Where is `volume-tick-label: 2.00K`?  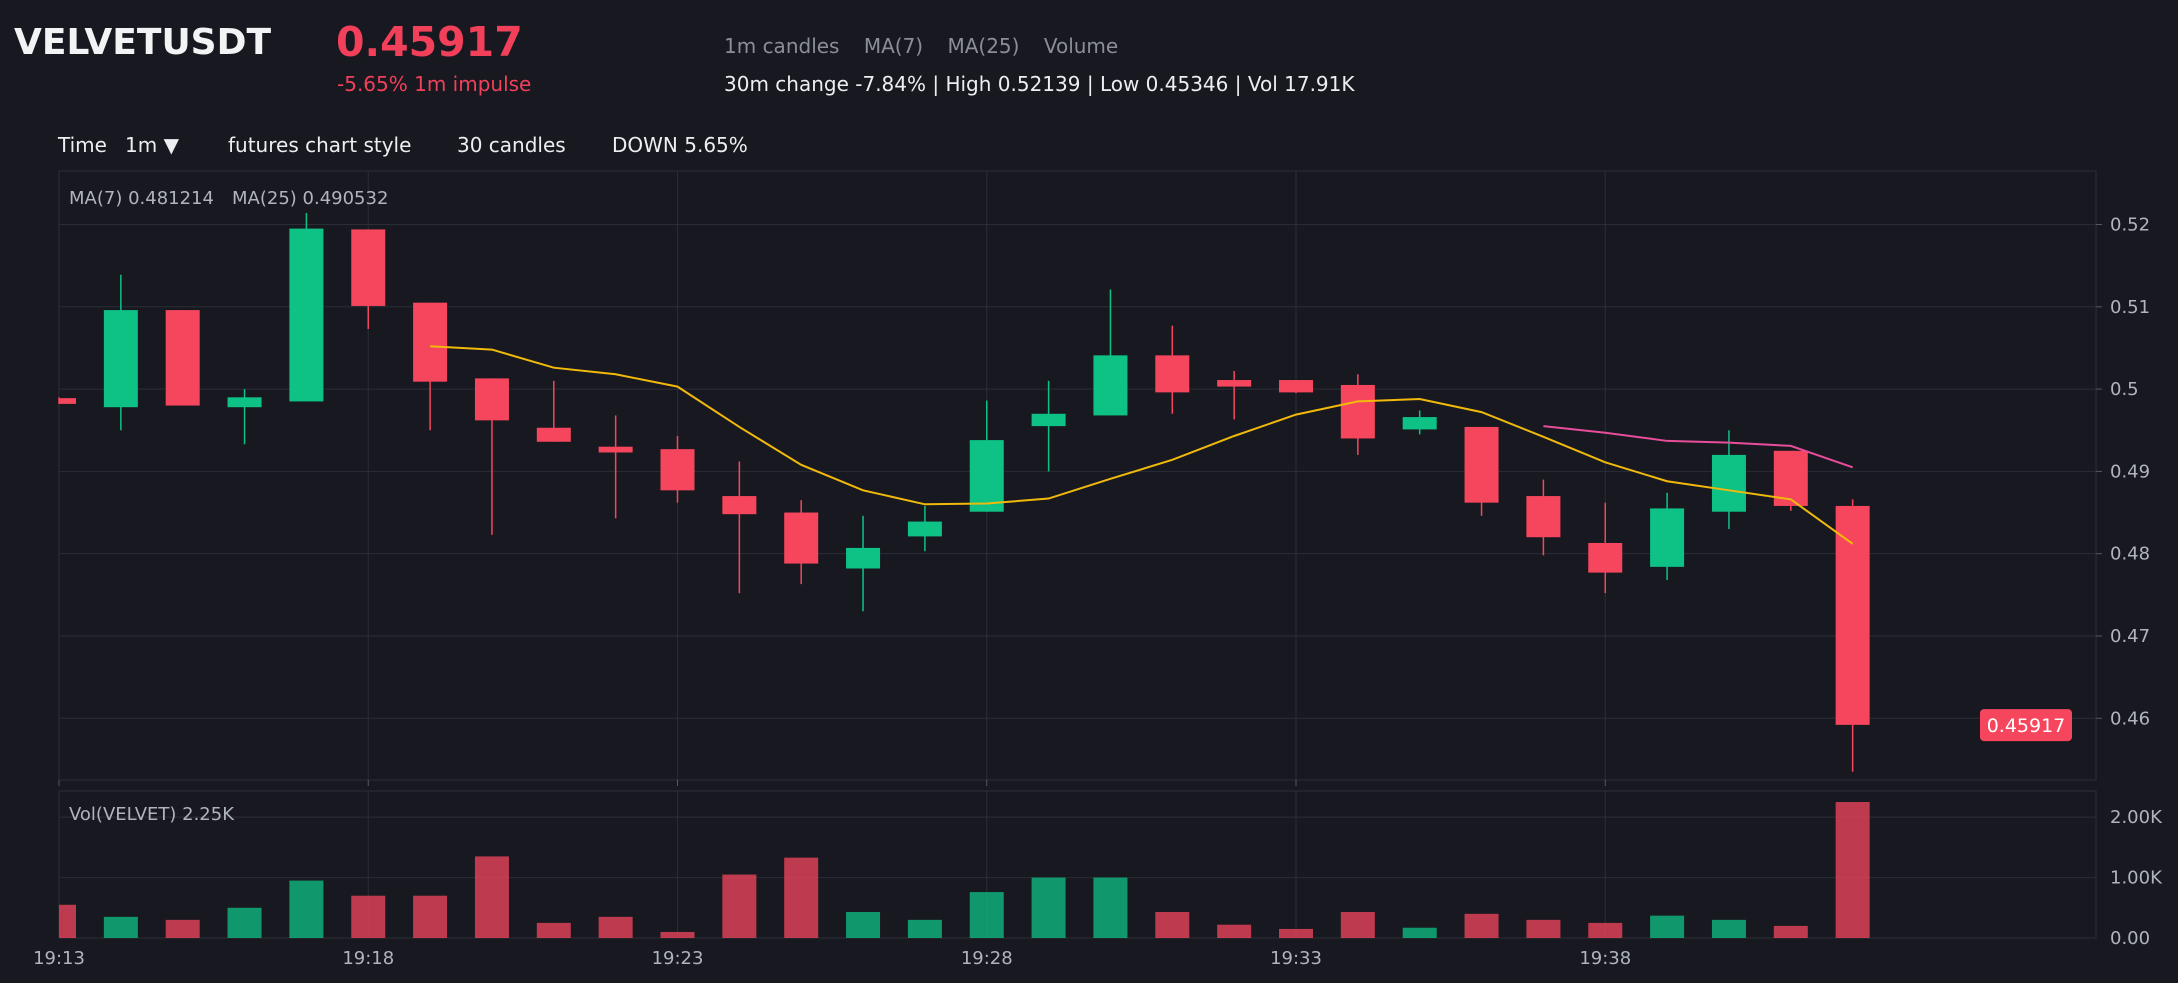 volume-tick-label: 2.00K is located at coordinates (2136, 817).